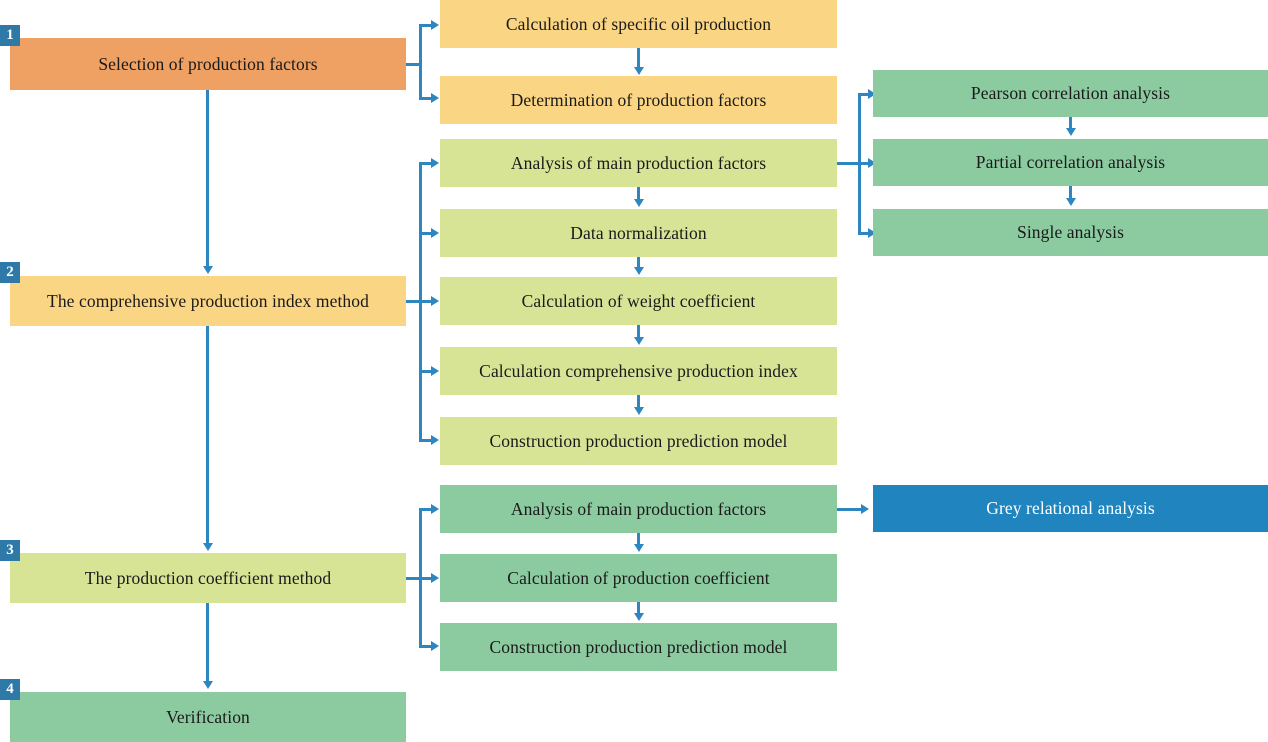  What do you see at coordinates (638, 163) in the screenshot?
I see `step-box-analysis-of-main-production-factors-2: Analysis of main production factors` at bounding box center [638, 163].